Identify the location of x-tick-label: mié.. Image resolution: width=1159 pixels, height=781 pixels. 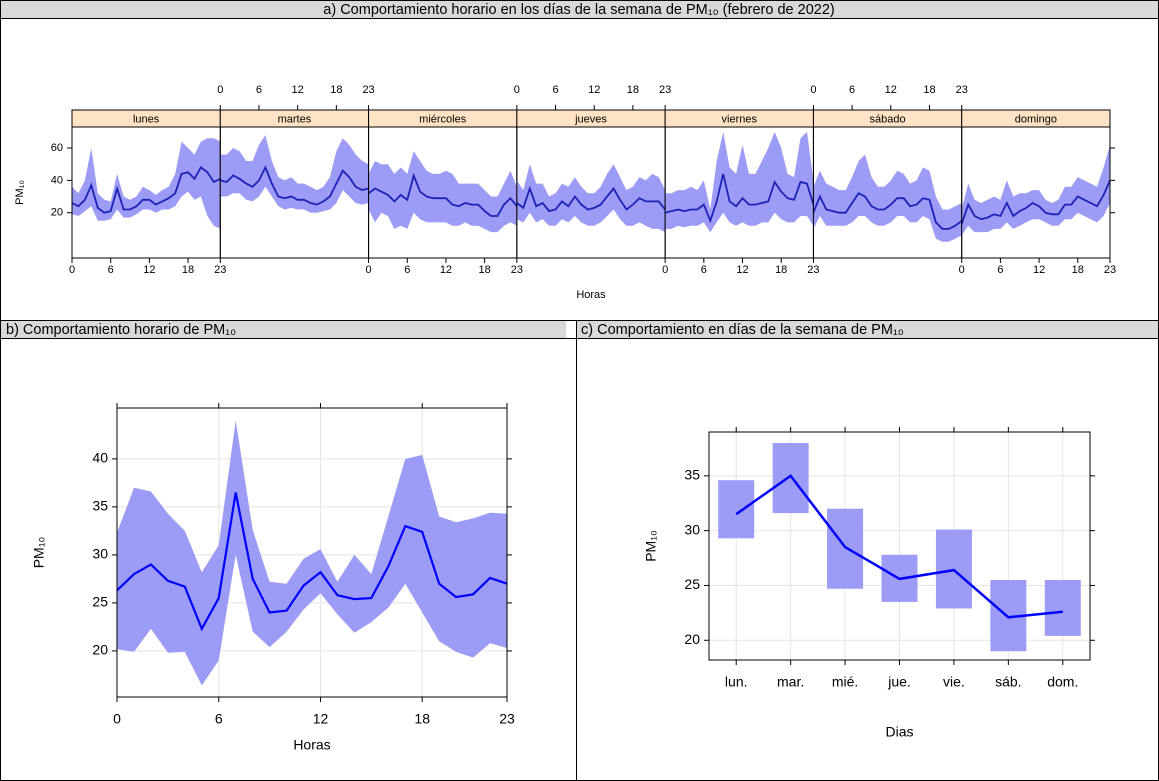
(845, 682).